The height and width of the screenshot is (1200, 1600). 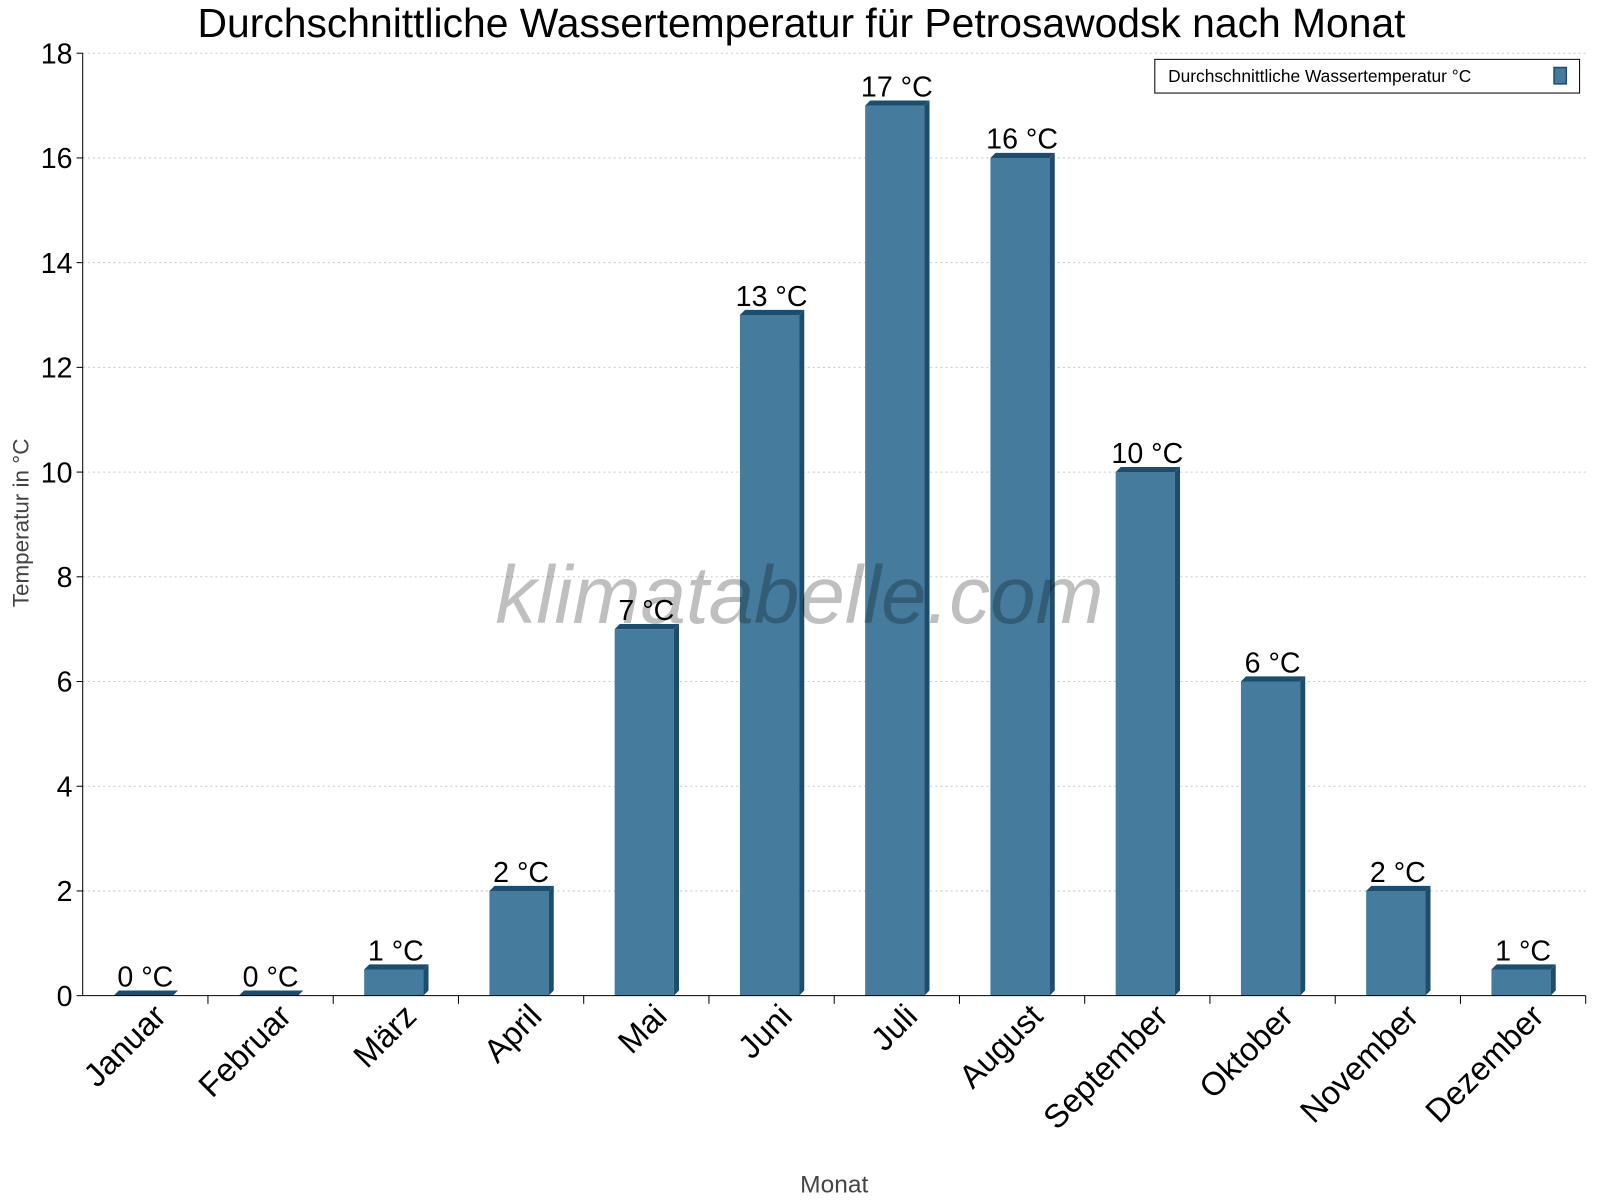 What do you see at coordinates (62, 525) in the screenshot?
I see `y-axis: 0 2 4 6 8 10 12 14 16 18` at bounding box center [62, 525].